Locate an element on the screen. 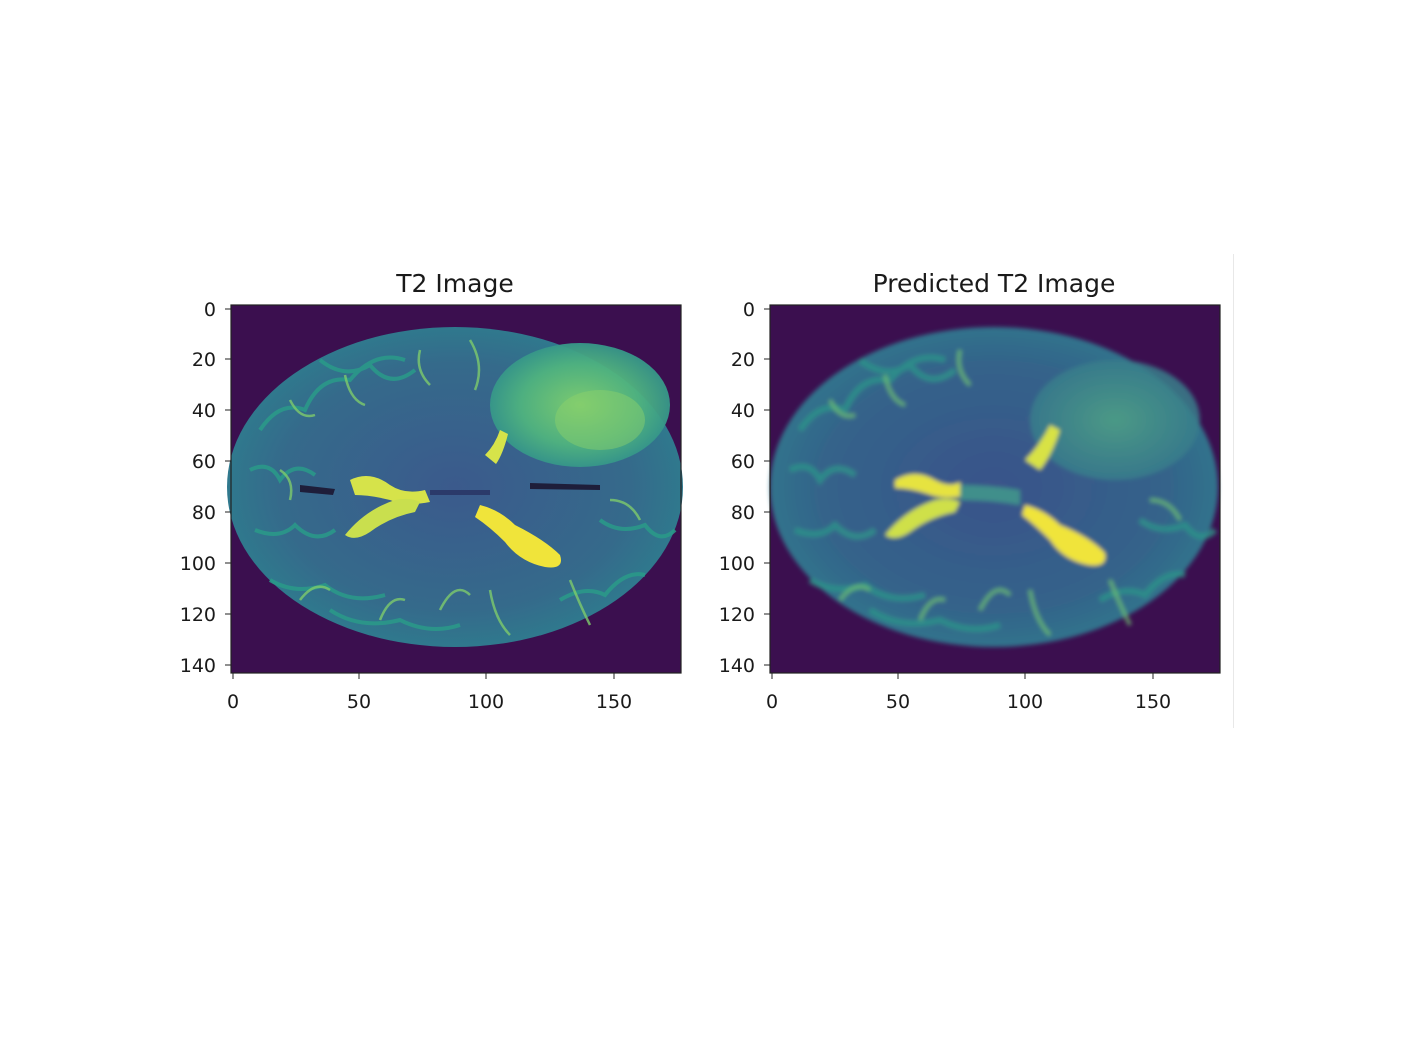 The image size is (1428, 1064). panel-t2-image: T2 Image is located at coordinates (431, 491).